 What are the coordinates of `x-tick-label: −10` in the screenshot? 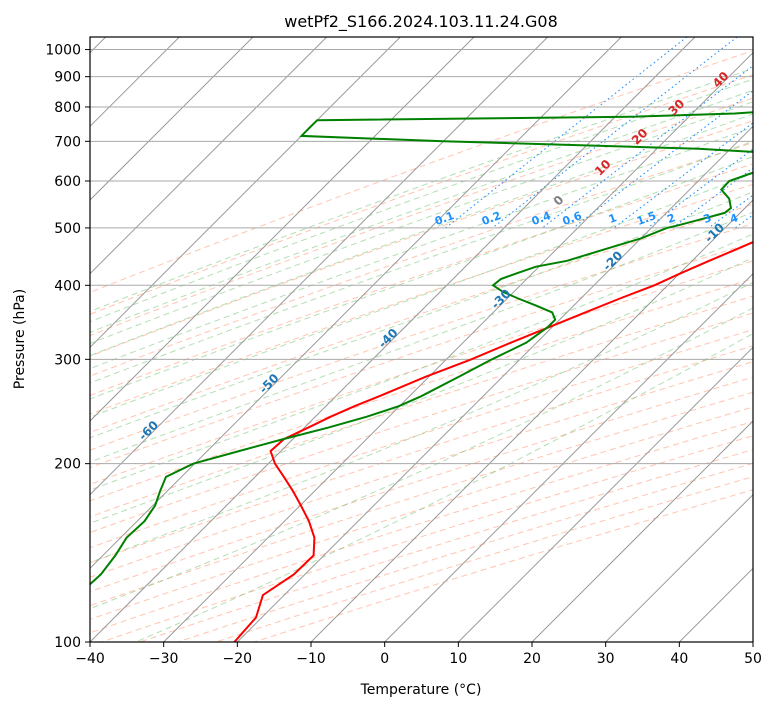 It's located at (311, 659).